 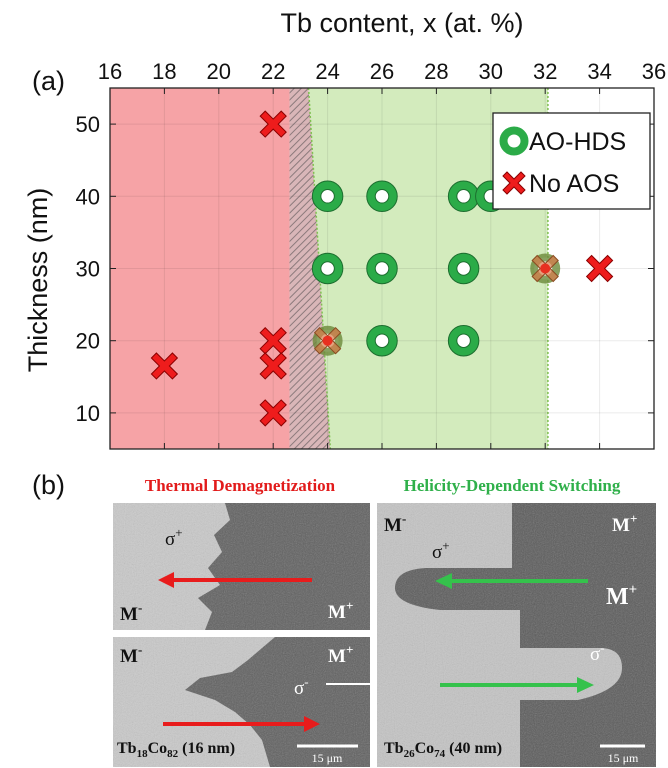 What do you see at coordinates (577, 142) in the screenshot?
I see `legend-label-ao-hds: AO-HDS` at bounding box center [577, 142].